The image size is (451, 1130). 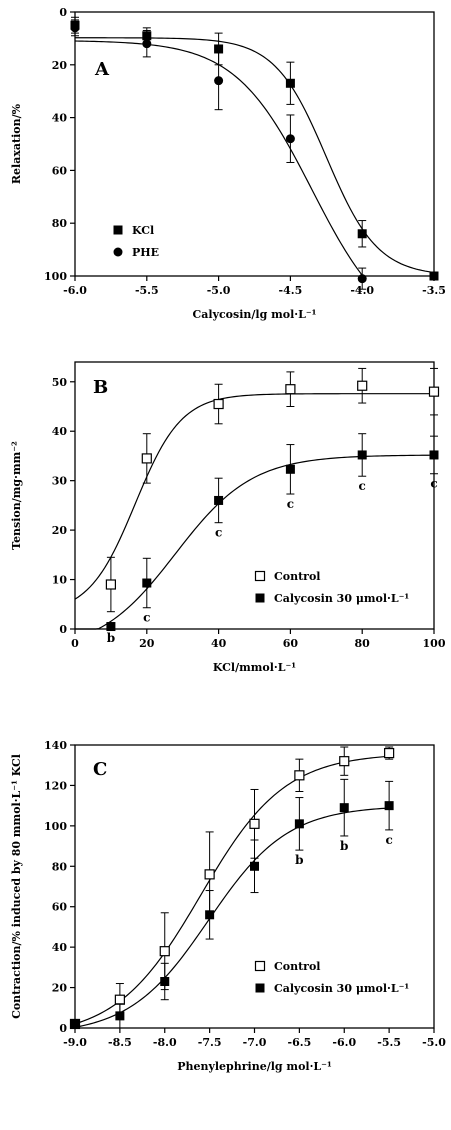 What do you see at coordinates (75, 643) in the screenshot?
I see `x-tick-label: 0` at bounding box center [75, 643].